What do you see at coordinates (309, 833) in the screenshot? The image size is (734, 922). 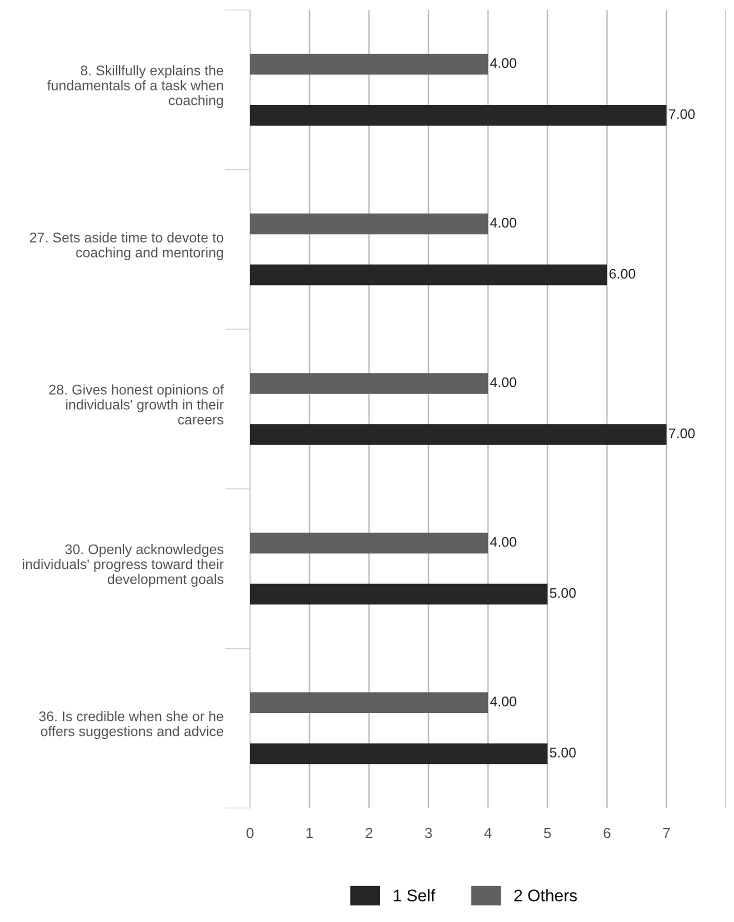 I see `x-tick-label: 1` at bounding box center [309, 833].